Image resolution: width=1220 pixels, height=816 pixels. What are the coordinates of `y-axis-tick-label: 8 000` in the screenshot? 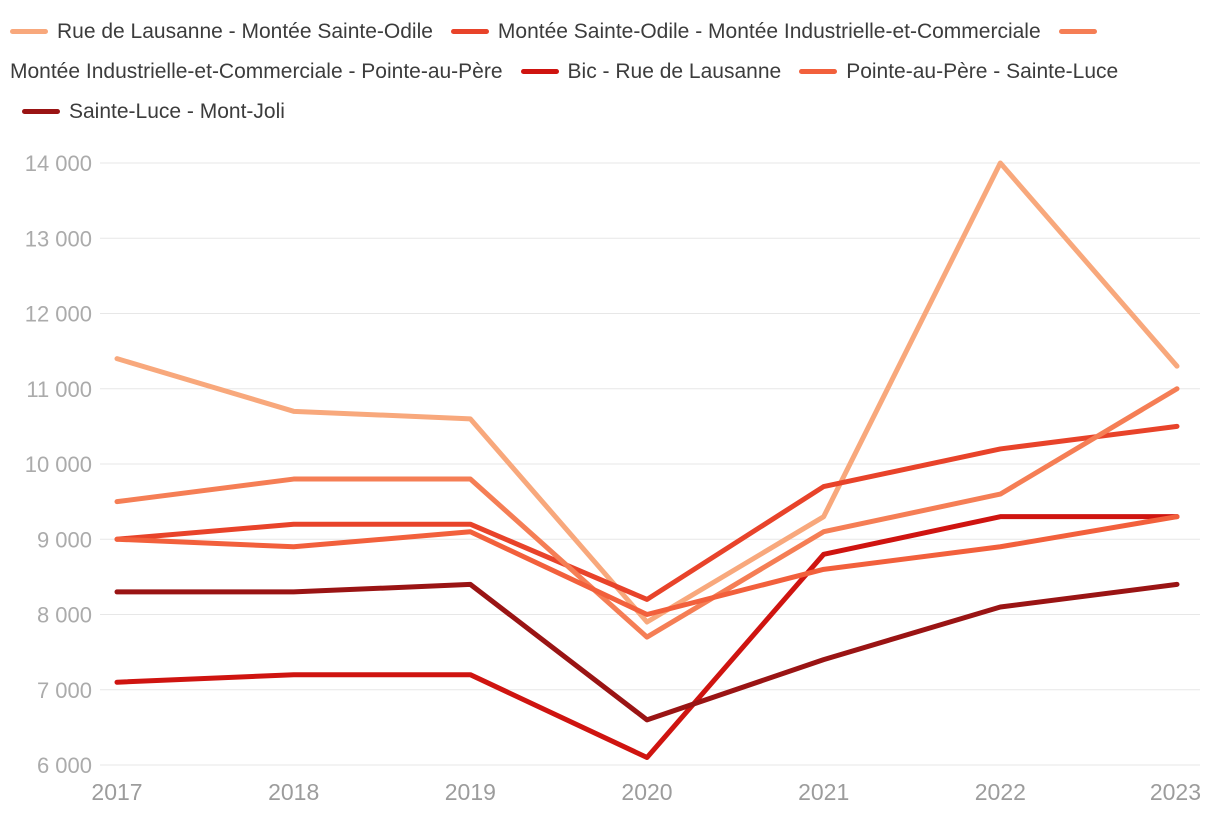 It's located at (64, 615).